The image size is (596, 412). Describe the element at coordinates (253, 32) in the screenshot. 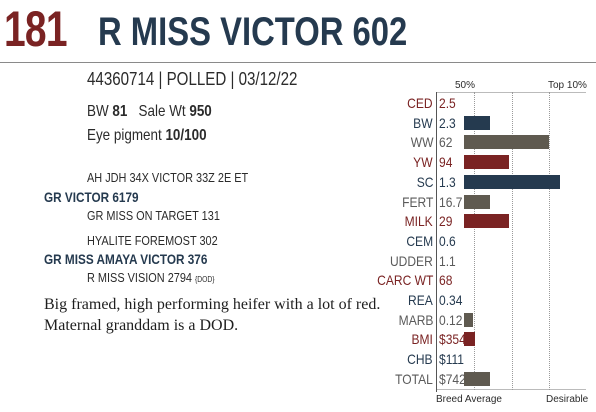

I see `animal-name: R MISS VICTOR 602` at that location.